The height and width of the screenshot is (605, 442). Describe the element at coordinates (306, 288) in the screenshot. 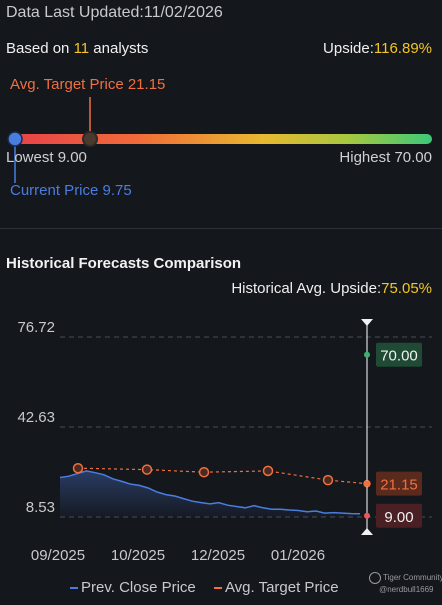

I see `historical-upside-label: Historical Avg. Upside:` at that location.